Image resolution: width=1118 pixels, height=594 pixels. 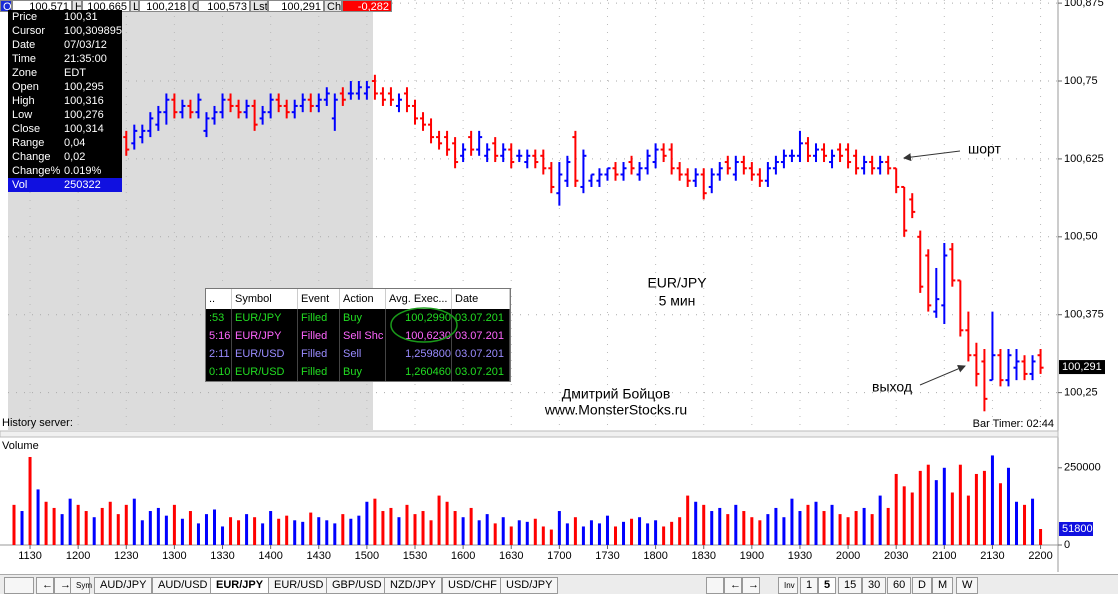 What do you see at coordinates (419, 354) in the screenshot?
I see `order-cell: 1,259800` at bounding box center [419, 354].